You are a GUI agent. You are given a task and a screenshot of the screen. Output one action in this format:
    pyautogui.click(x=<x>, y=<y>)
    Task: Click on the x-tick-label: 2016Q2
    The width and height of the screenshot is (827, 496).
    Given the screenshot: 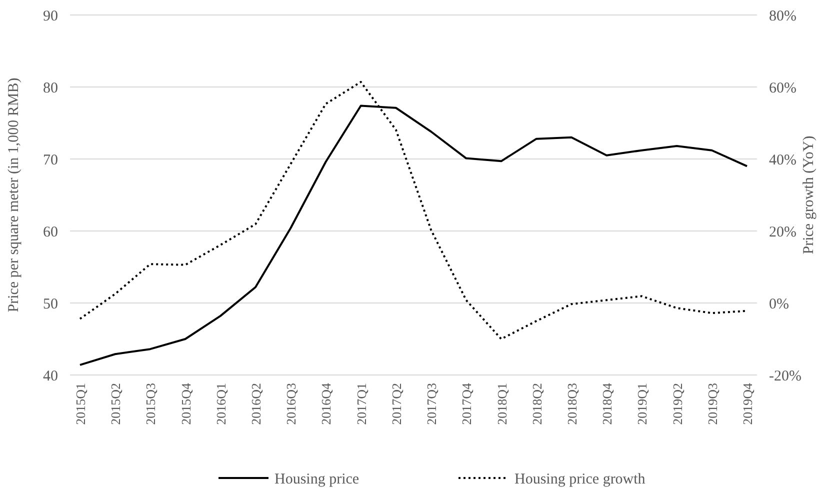 What is the action you would take?
    pyautogui.click(x=256, y=404)
    